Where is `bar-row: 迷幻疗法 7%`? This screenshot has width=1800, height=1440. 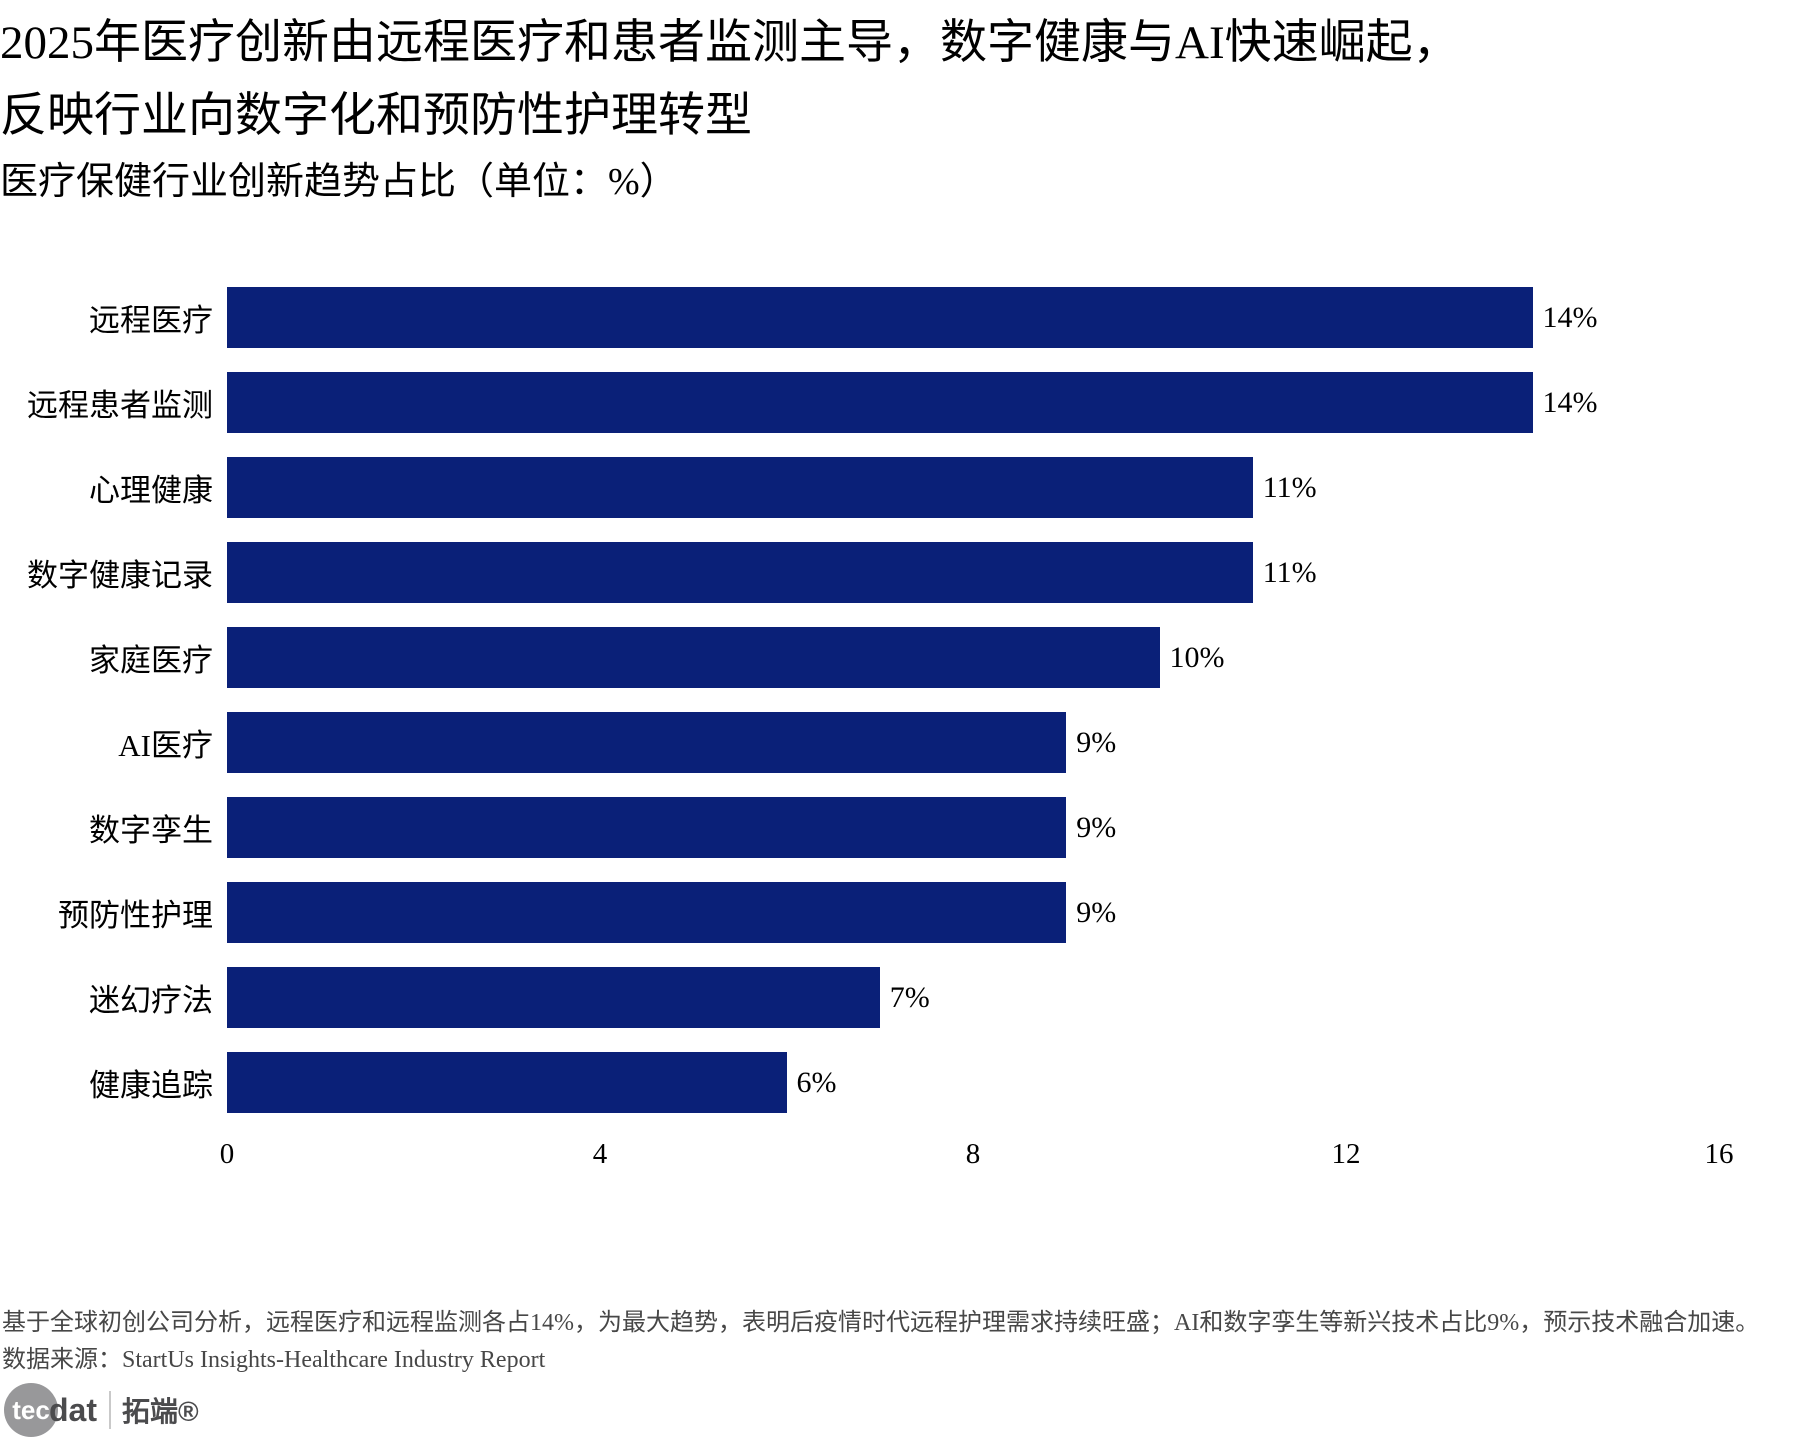
bar-row: 迷幻疗法 7% is located at coordinates (900, 997).